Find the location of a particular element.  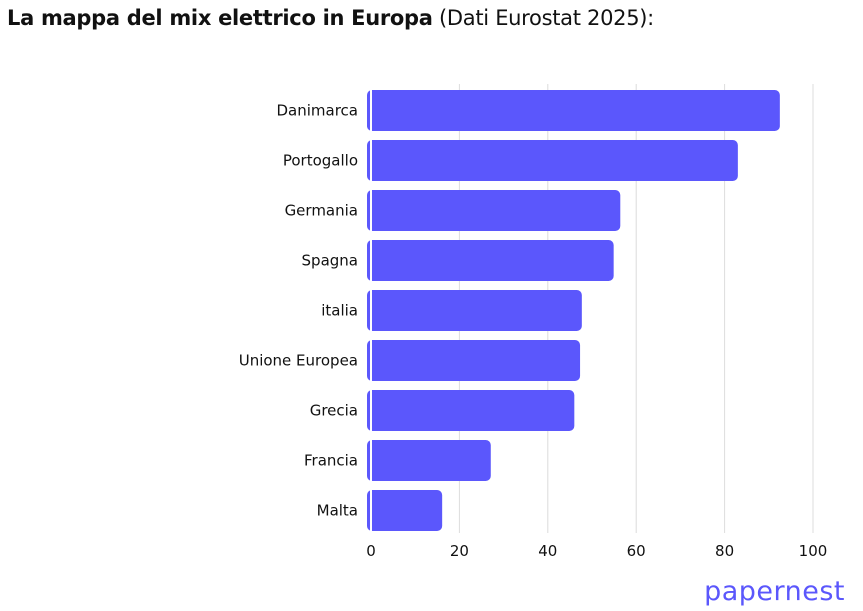

category-label: Danimarca is located at coordinates (318, 111).